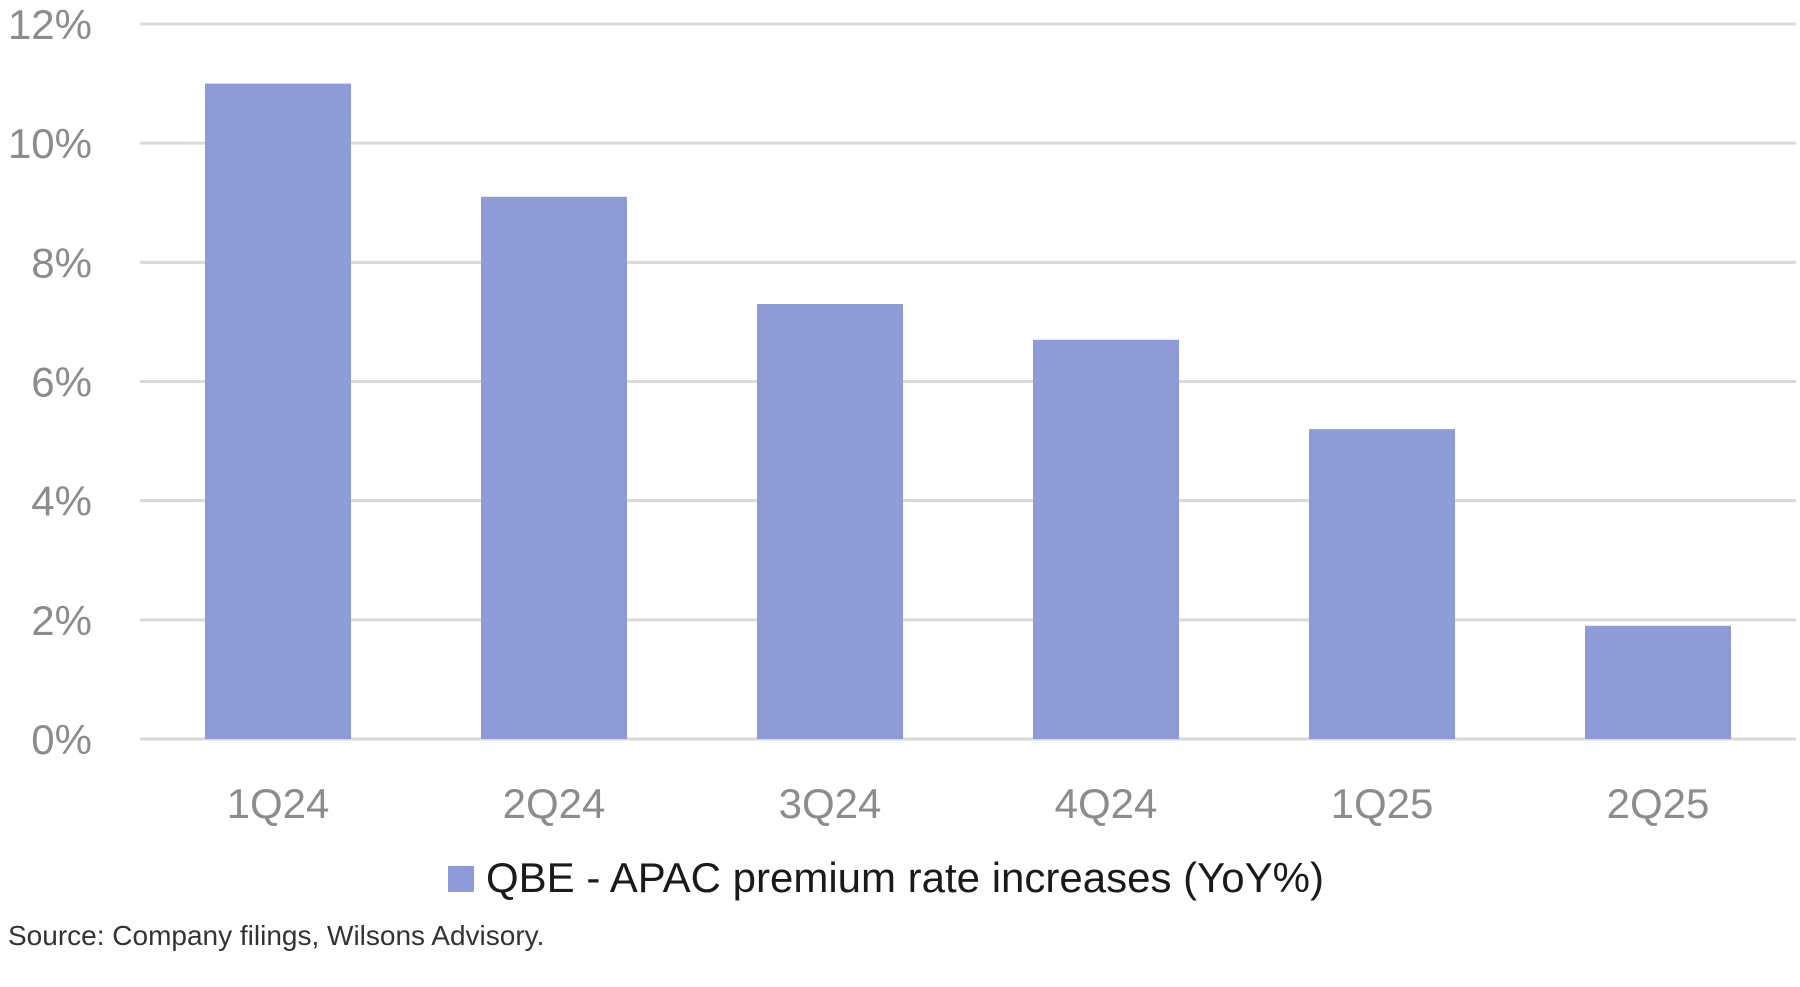 This screenshot has width=1800, height=987. Describe the element at coordinates (278, 411) in the screenshot. I see `bar-1q24` at that location.